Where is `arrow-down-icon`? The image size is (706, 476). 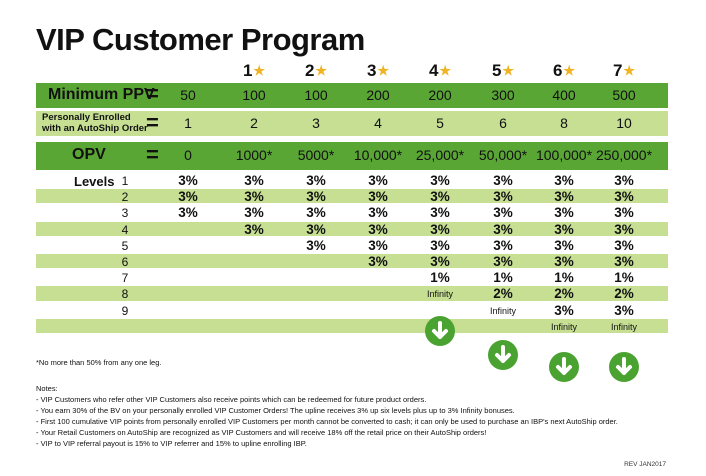
arrow-down-icon is located at coordinates (624, 367).